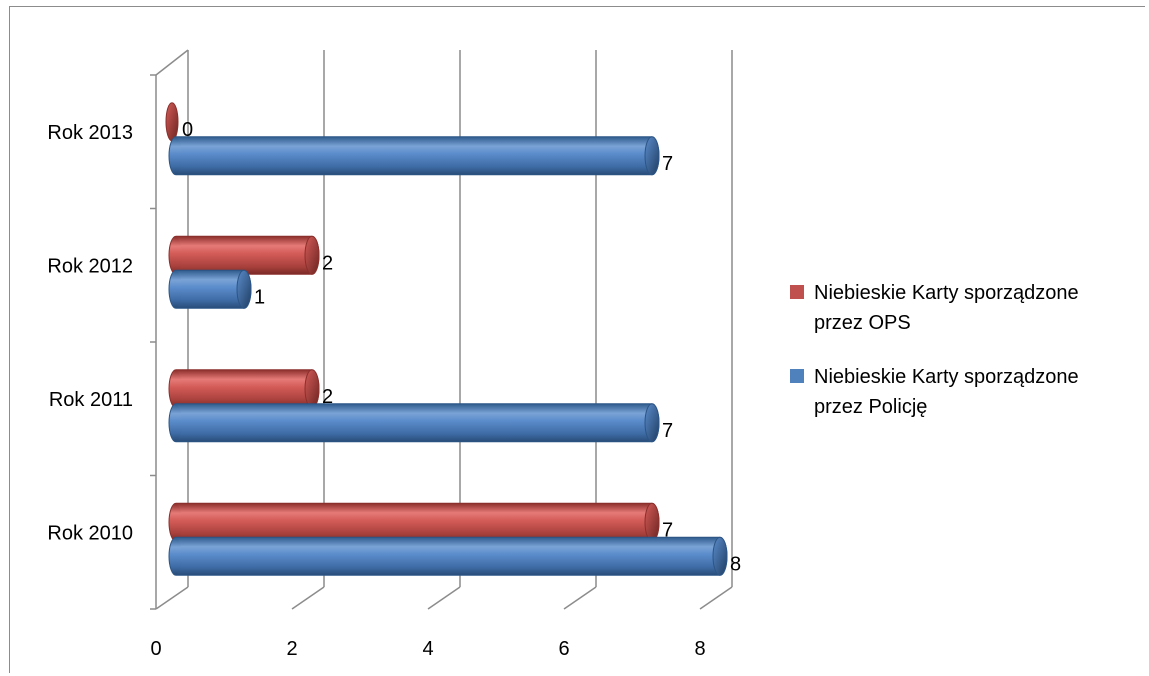  I want to click on x-tick-label: 0, so click(155, 649).